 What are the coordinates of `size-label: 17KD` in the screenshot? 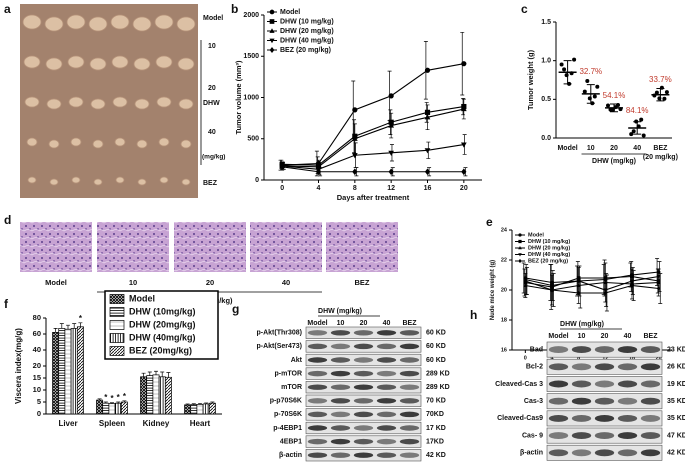 It's located at (435, 441).